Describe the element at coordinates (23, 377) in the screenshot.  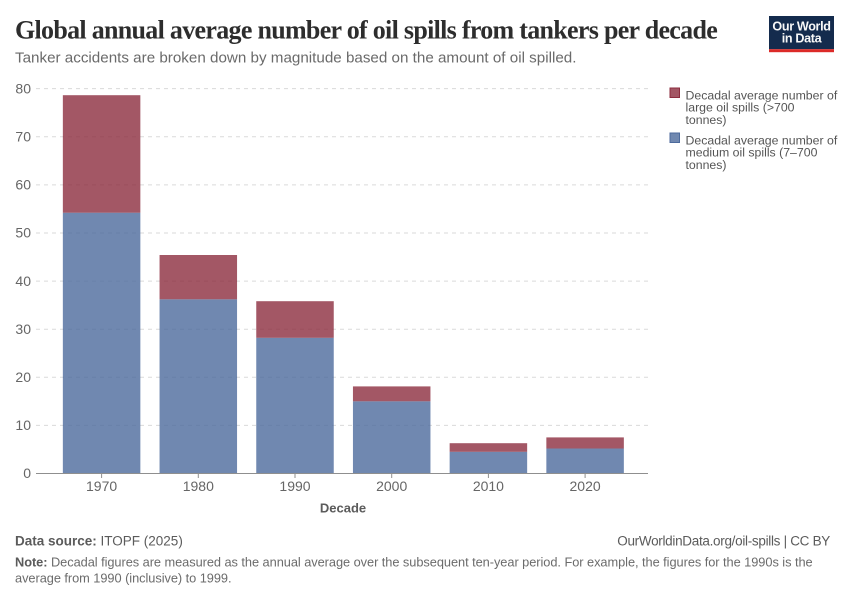
I see `svg-text: 20` at that location.